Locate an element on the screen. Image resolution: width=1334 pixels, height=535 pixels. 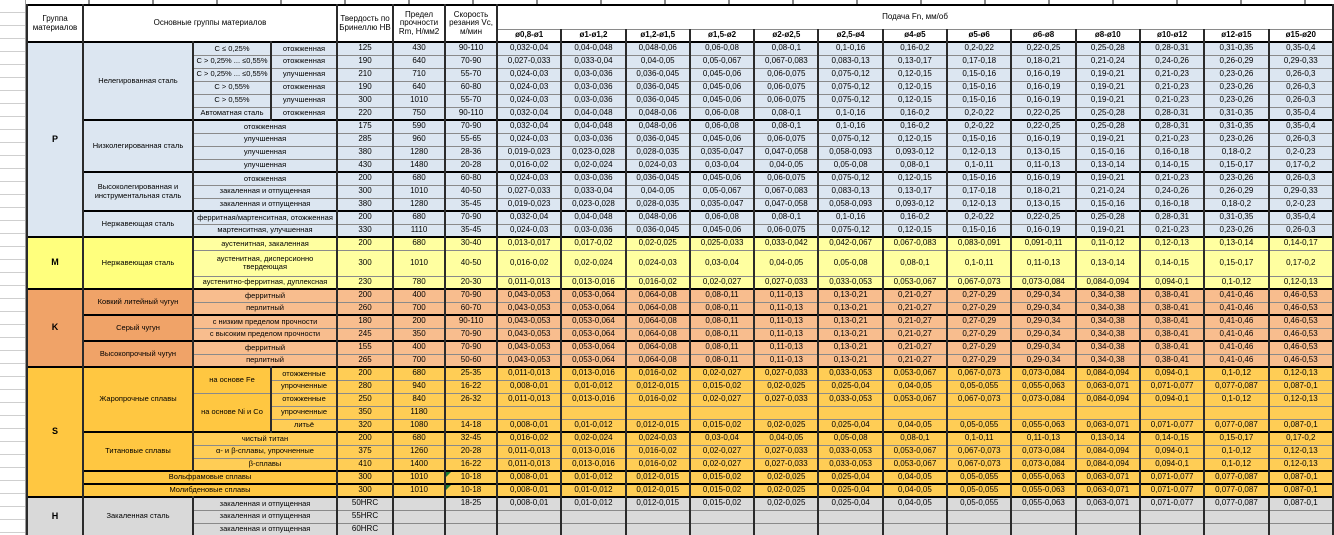
feed-cell-5: 0,075-0,12 is located at coordinates (850, 87).